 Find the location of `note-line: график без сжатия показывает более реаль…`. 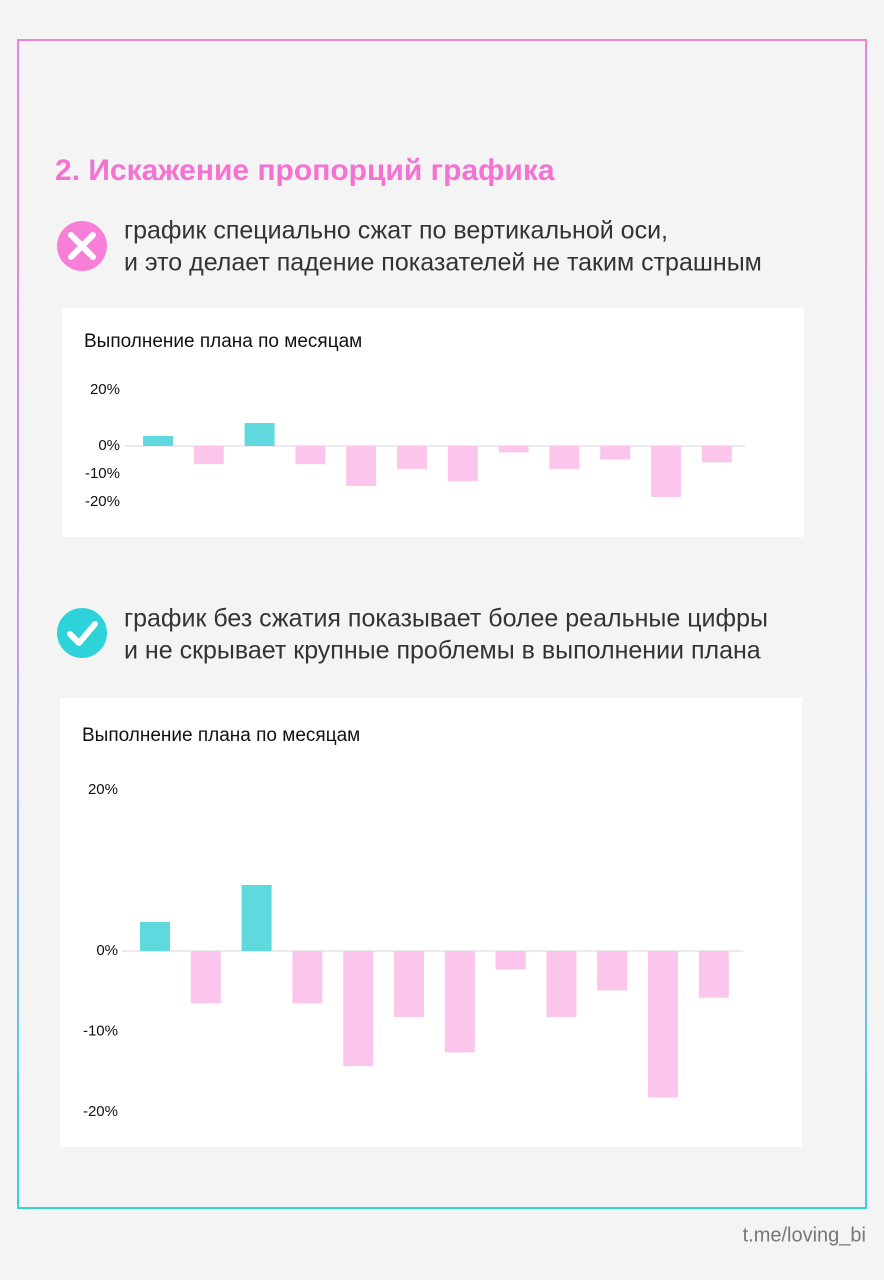

note-line: график без сжатия показывает более реаль… is located at coordinates (446, 619).